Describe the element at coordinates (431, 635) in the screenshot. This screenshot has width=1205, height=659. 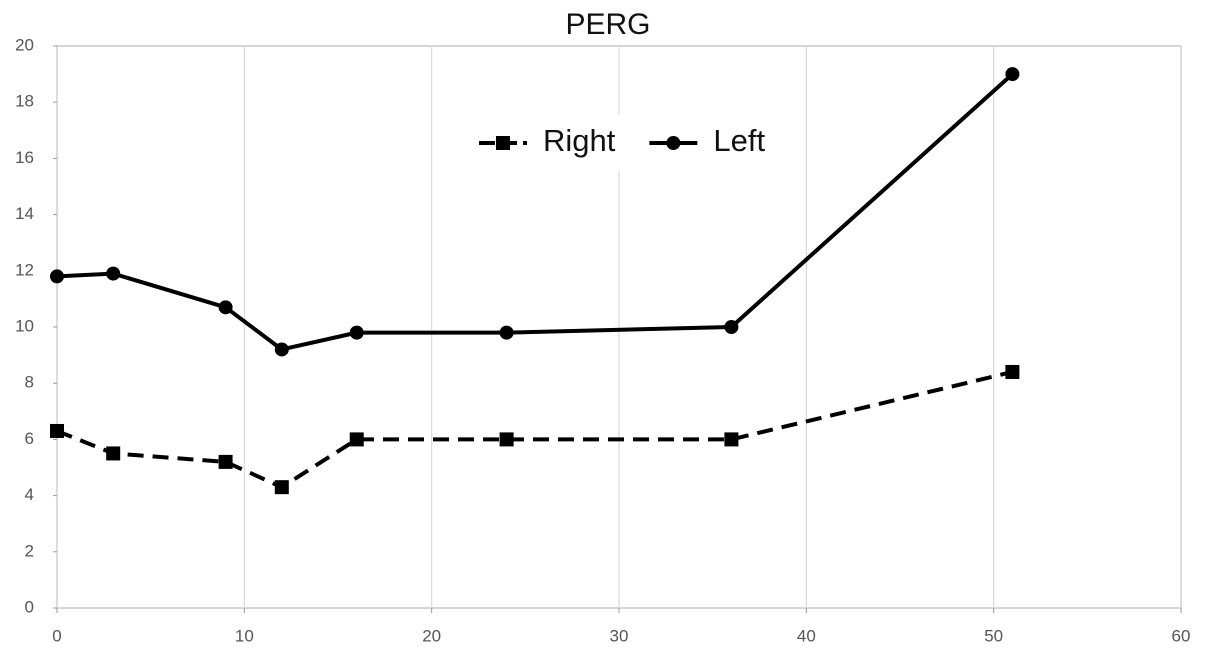
I see `x-tick-label: 20` at that location.